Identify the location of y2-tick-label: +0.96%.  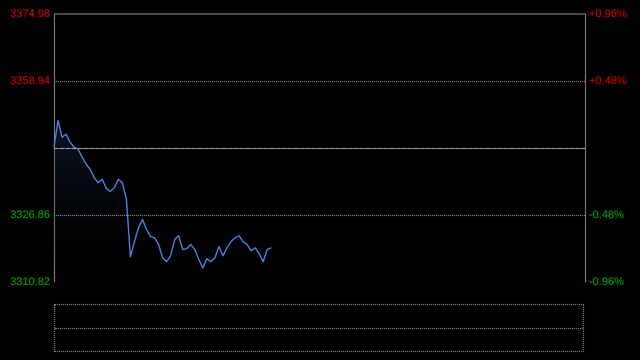
(608, 14).